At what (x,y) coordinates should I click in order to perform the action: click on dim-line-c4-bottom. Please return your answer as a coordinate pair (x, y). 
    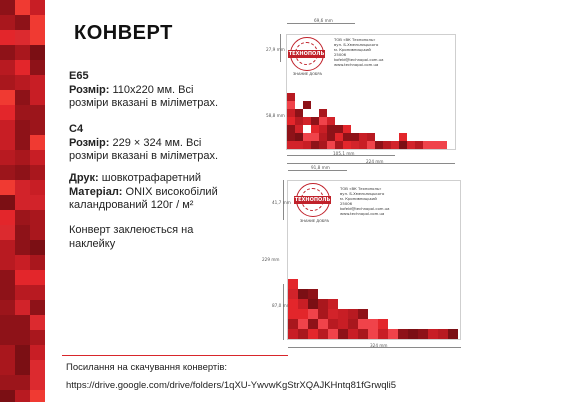
    Looking at the image, I should click on (374, 347).